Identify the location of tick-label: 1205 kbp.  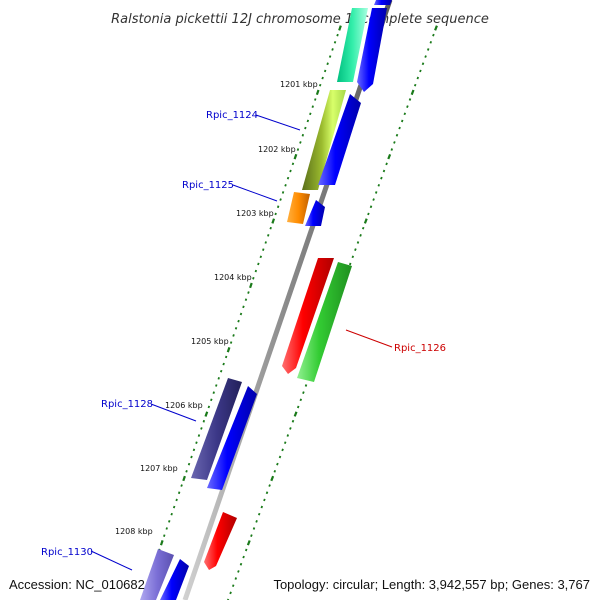
(210, 341).